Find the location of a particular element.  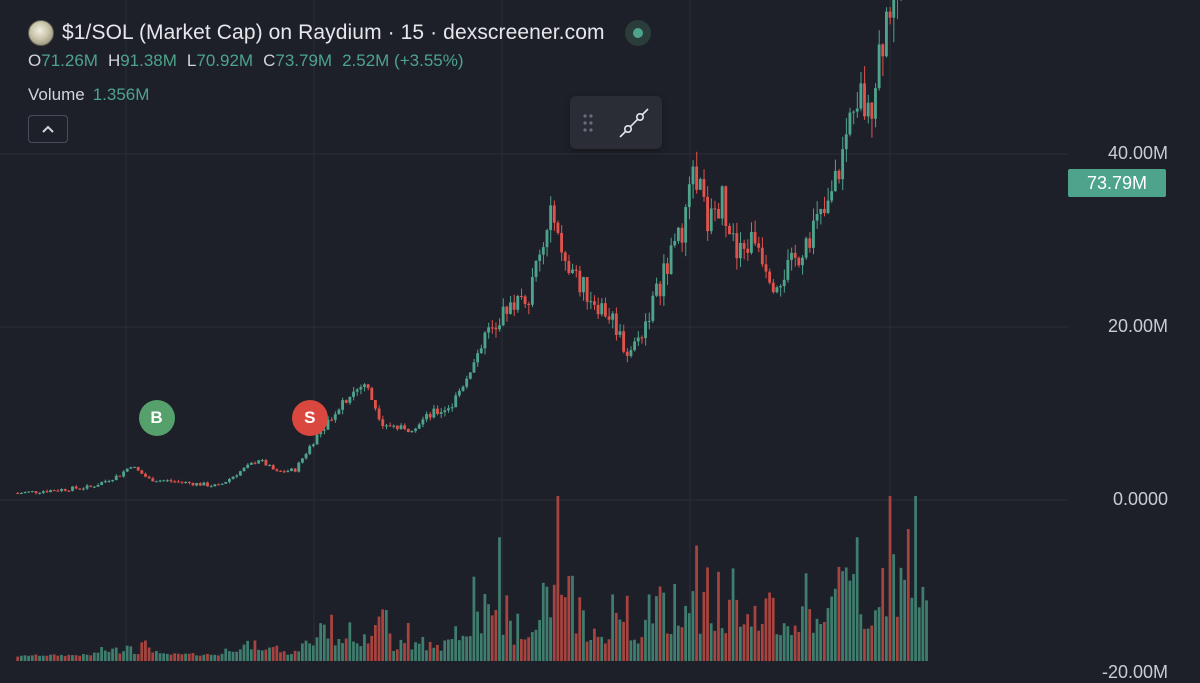

price-axis-tick-label: 0.0000 is located at coordinates (1140, 499).